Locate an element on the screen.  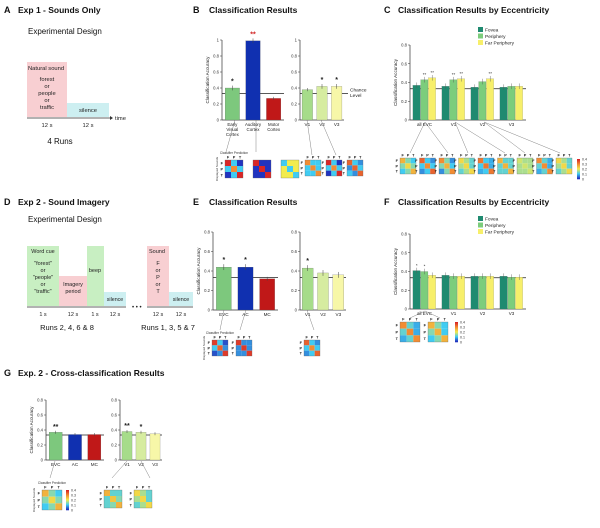
x-tick-label: V2 is located at coordinates (141, 464).